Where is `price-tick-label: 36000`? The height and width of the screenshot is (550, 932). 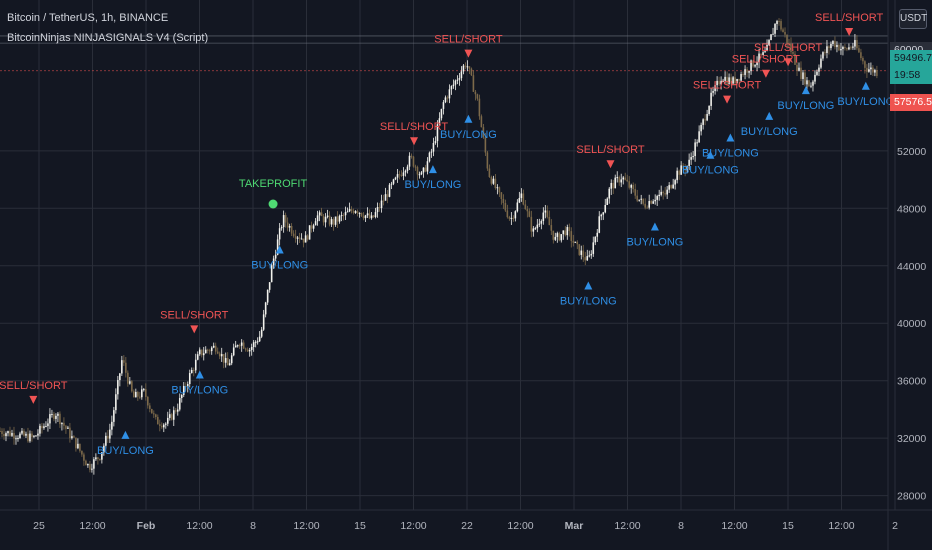
price-tick-label: 36000 is located at coordinates (911, 382).